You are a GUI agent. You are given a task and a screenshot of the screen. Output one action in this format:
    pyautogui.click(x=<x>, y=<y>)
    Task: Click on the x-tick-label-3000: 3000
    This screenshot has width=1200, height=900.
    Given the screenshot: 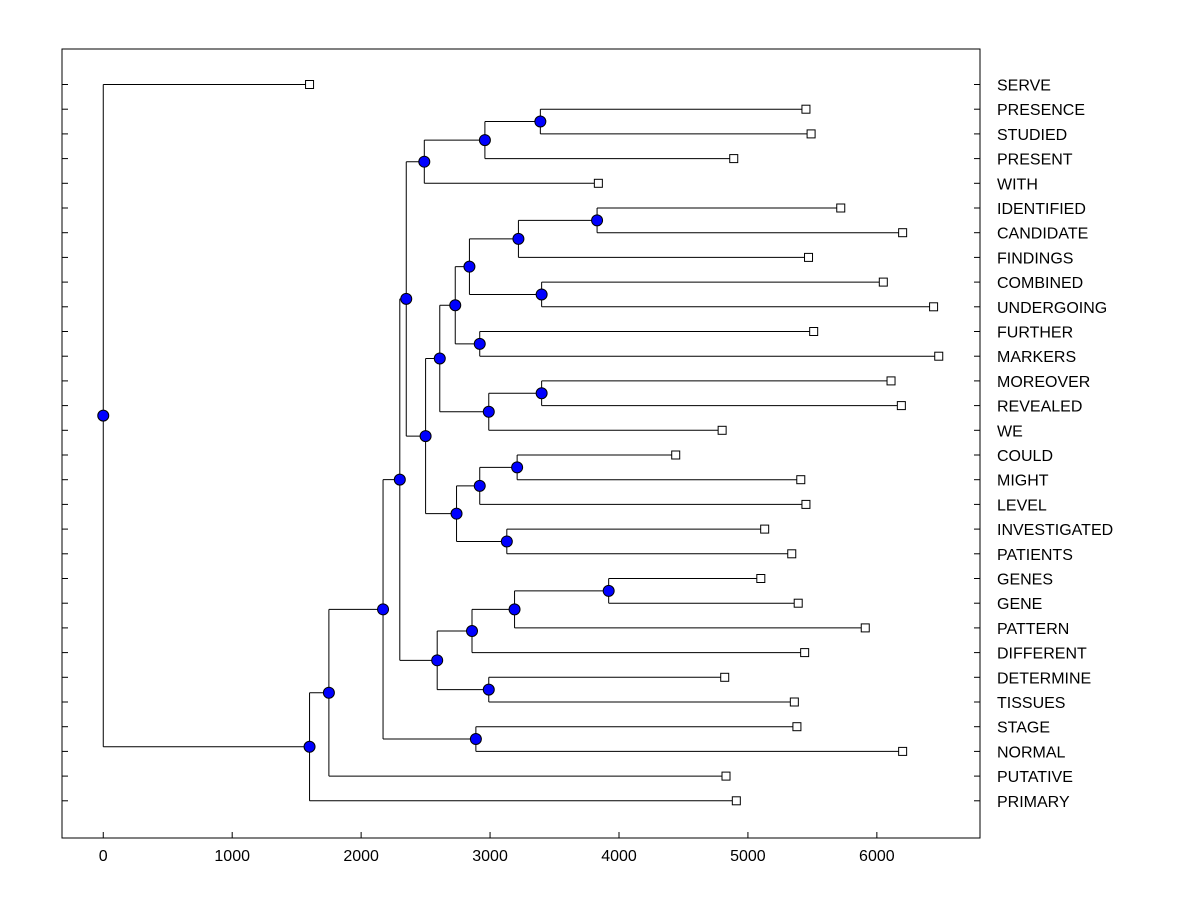 What is the action you would take?
    pyautogui.click(x=490, y=856)
    